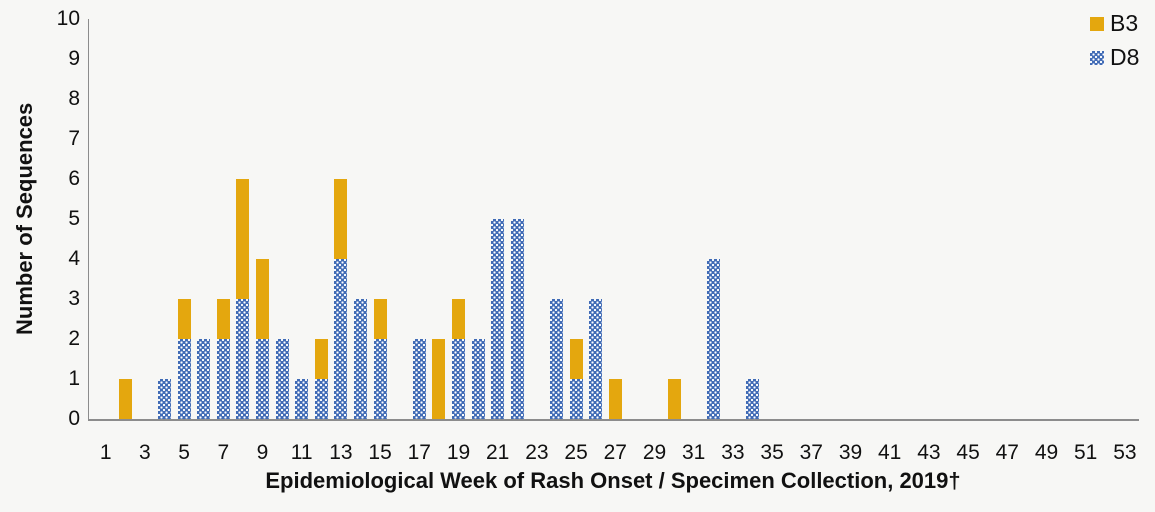  I want to click on y-tick-label: 6, so click(74, 178).